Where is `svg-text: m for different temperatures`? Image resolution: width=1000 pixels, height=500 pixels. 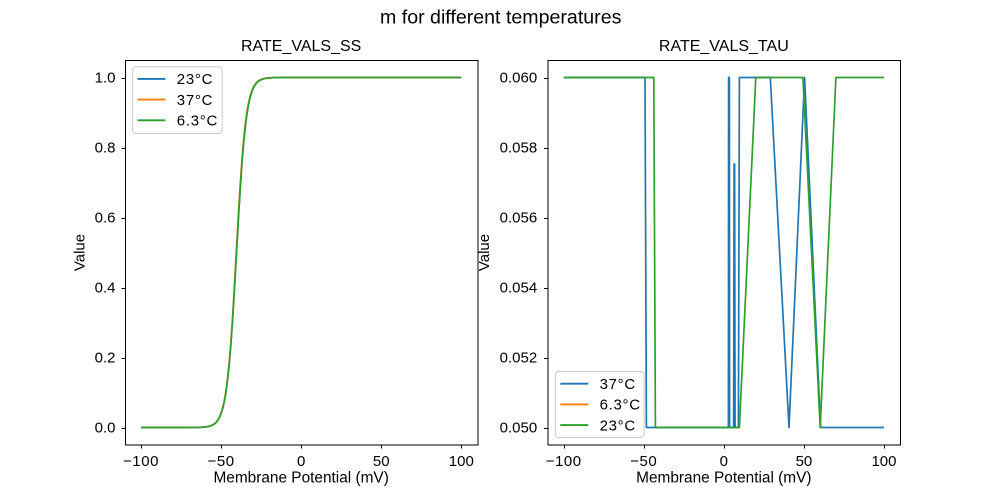 svg-text: m for different temperatures is located at coordinates (501, 18).